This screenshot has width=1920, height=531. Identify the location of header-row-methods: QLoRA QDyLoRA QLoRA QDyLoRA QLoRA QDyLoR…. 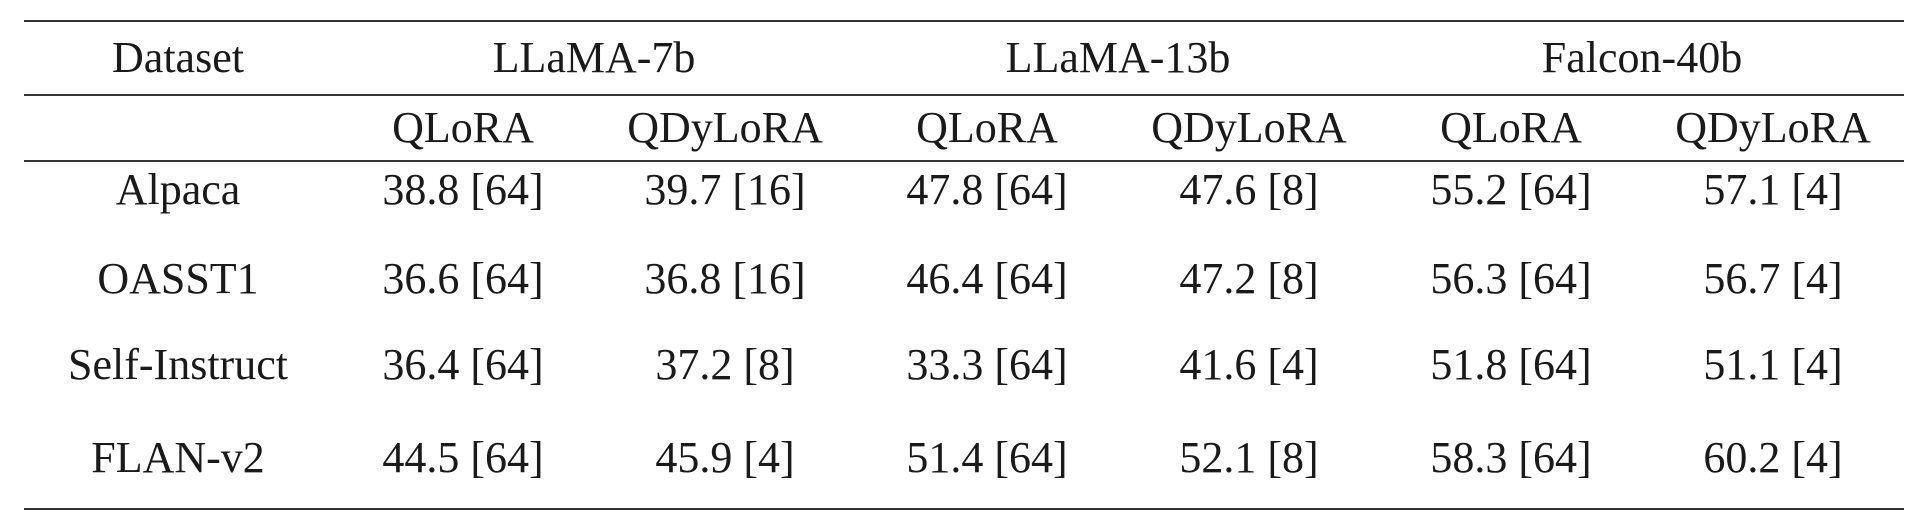
(964, 128).